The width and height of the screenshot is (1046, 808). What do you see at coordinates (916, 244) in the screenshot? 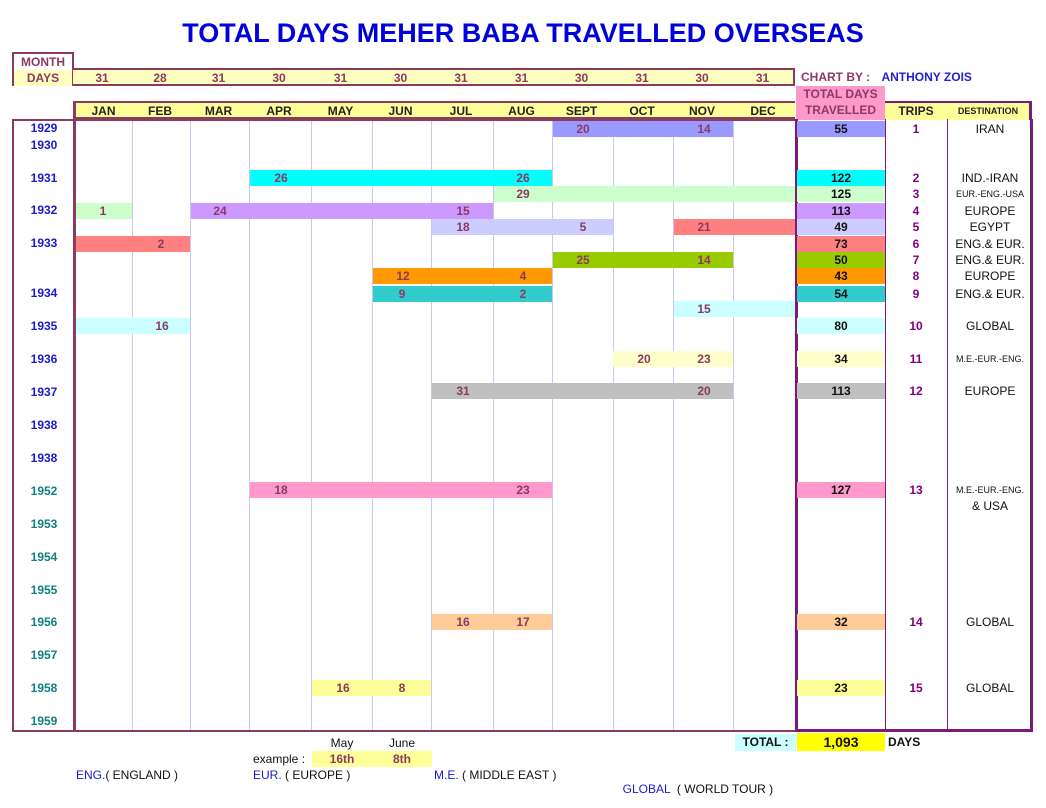
I see `trip-number: 6` at bounding box center [916, 244].